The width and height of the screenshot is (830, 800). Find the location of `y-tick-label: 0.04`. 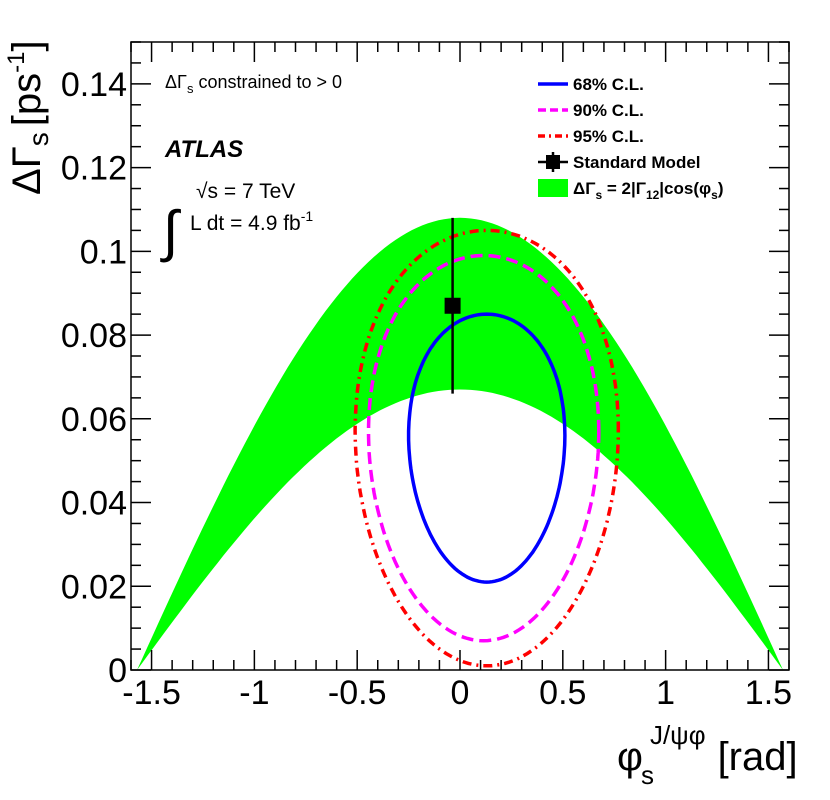

y-tick-label: 0.04 is located at coordinates (94, 504).